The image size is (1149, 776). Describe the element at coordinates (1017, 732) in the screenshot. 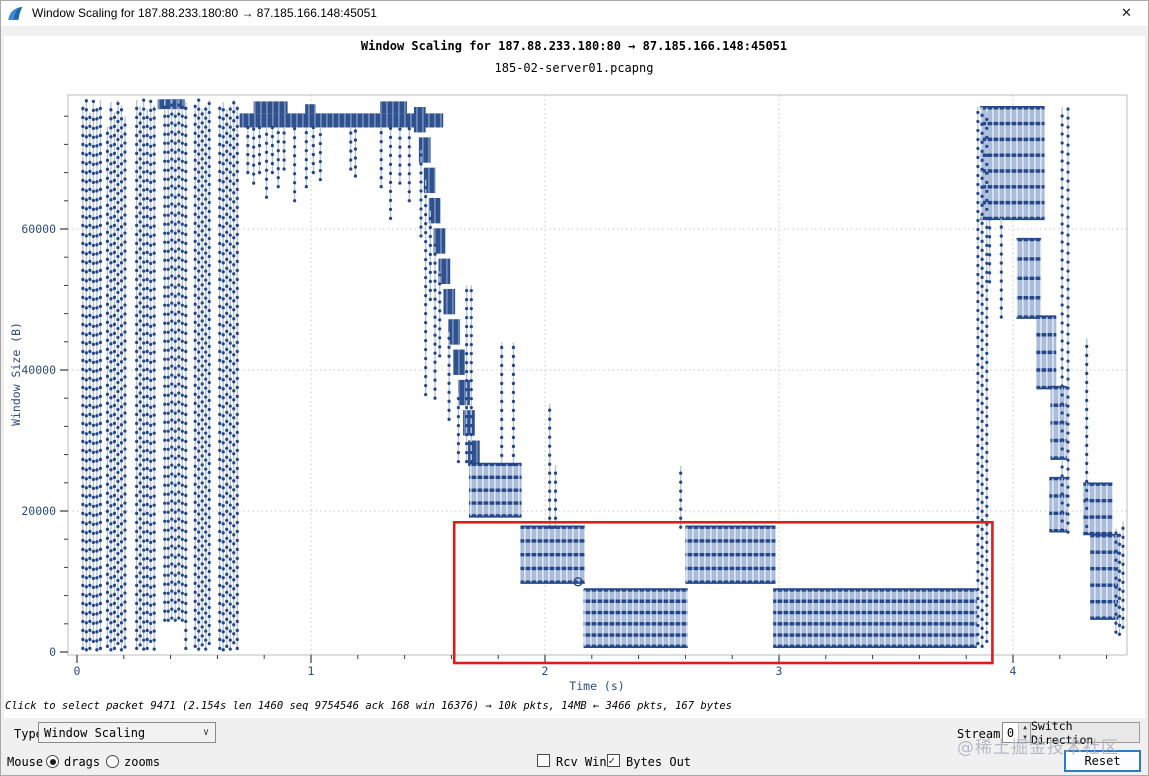

I see `stream-spinner: 0 ▲ ▼` at that location.